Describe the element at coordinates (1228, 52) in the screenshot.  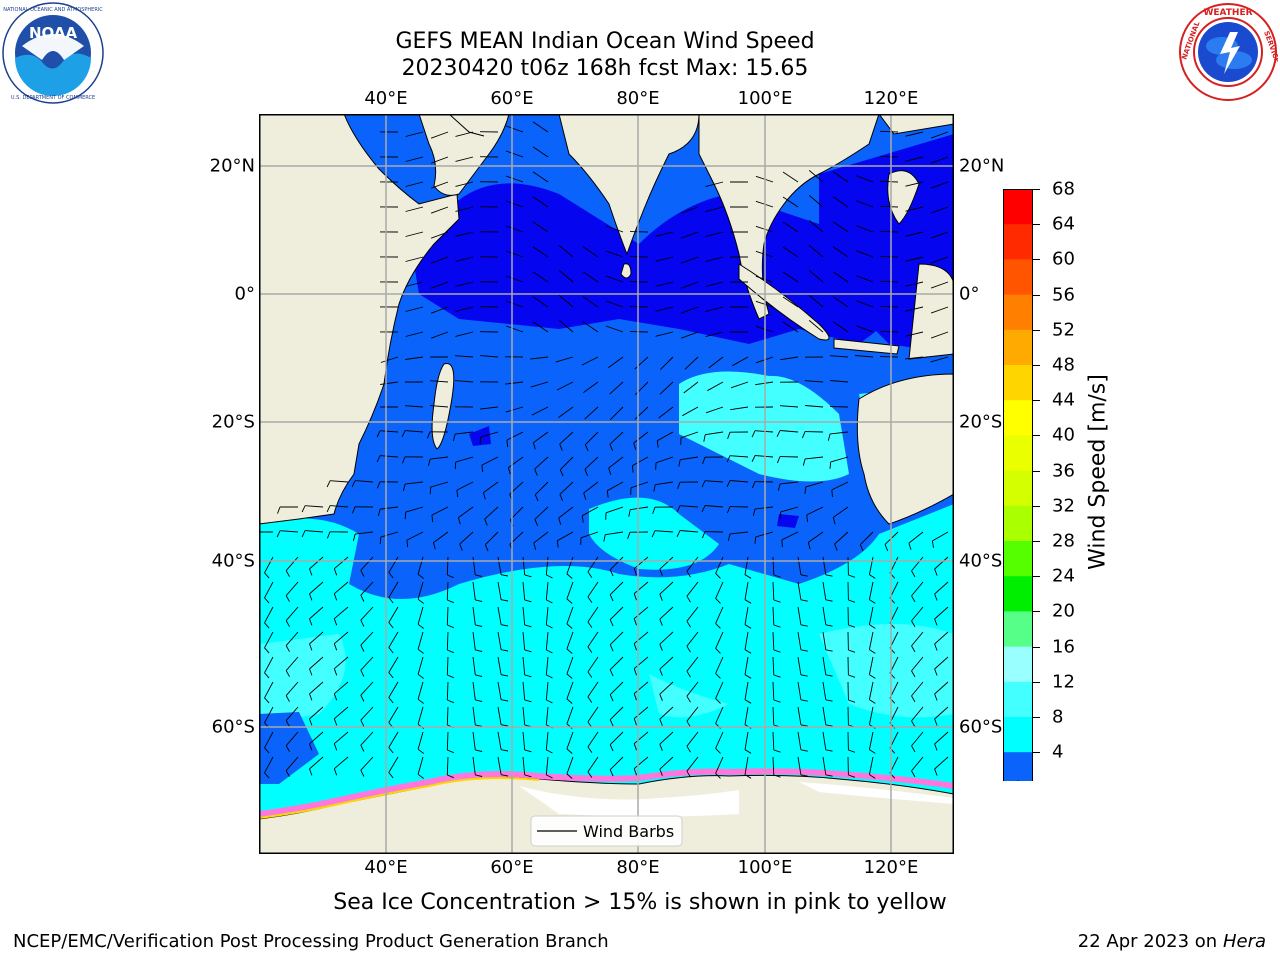
I see `nws-logo: WEATHER NATIONAL SERVICE` at that location.